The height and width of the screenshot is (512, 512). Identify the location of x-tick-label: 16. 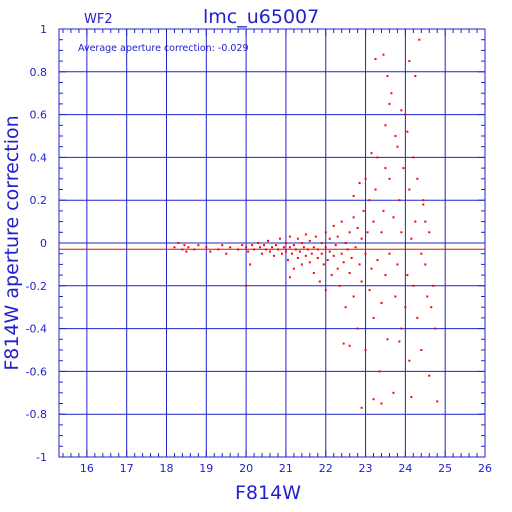
(87, 468).